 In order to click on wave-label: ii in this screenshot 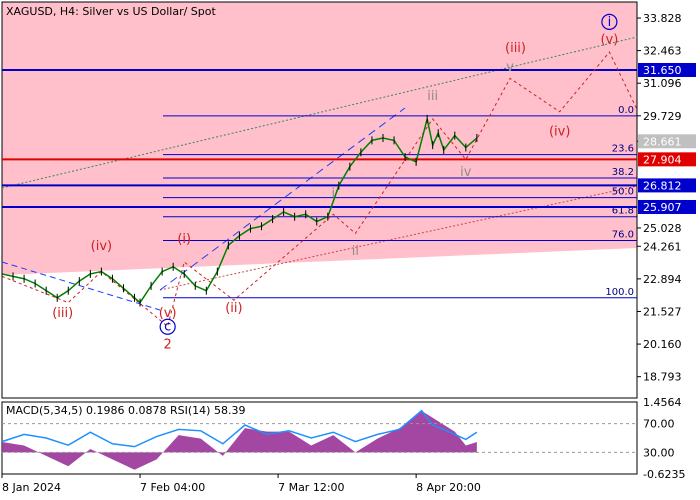, I will do `click(355, 251)`.